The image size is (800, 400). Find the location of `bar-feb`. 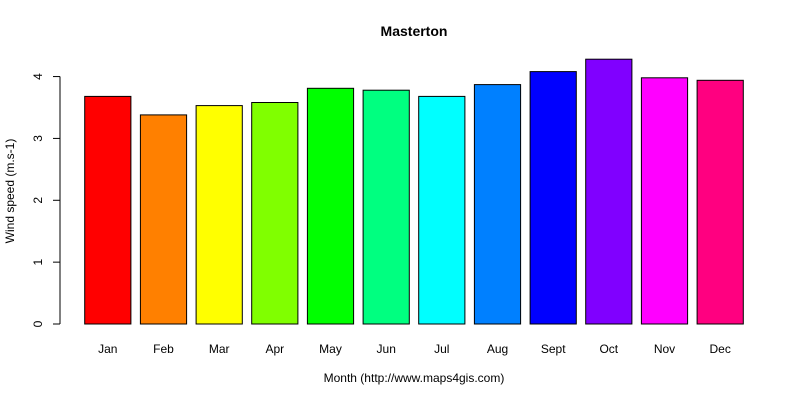

bar-feb is located at coordinates (163, 219).